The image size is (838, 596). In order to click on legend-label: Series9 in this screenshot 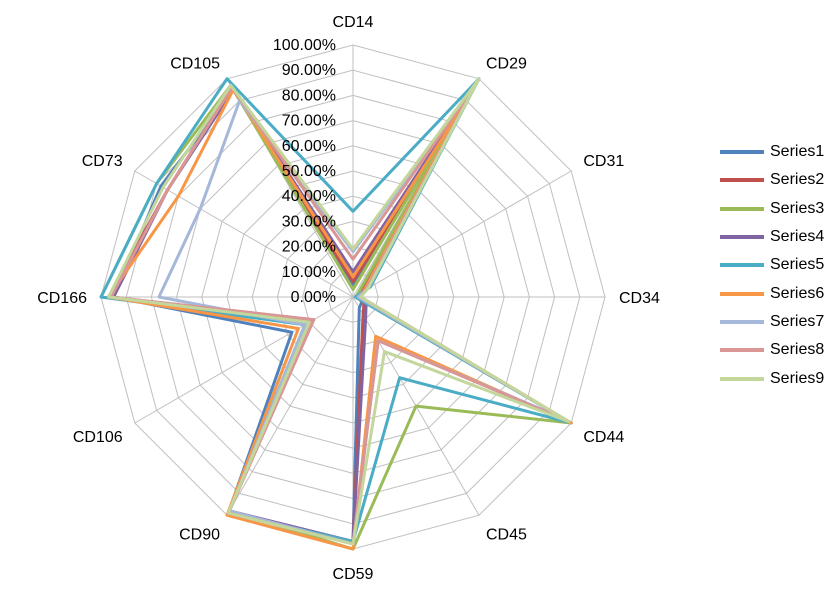, I will do `click(797, 378)`.